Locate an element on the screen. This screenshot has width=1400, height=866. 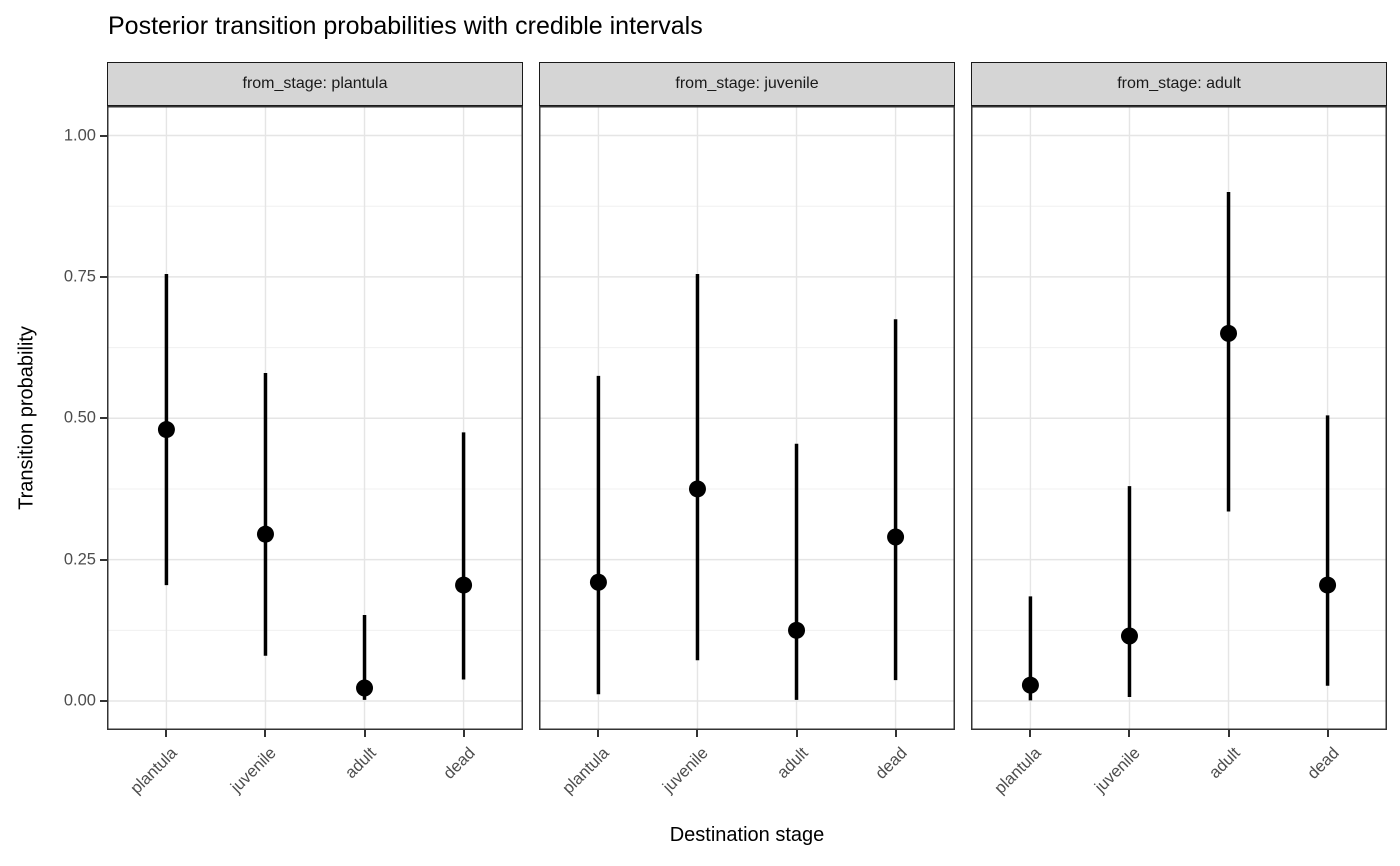
facet-strip-juvenile: from_stage: juvenile is located at coordinates (747, 84).